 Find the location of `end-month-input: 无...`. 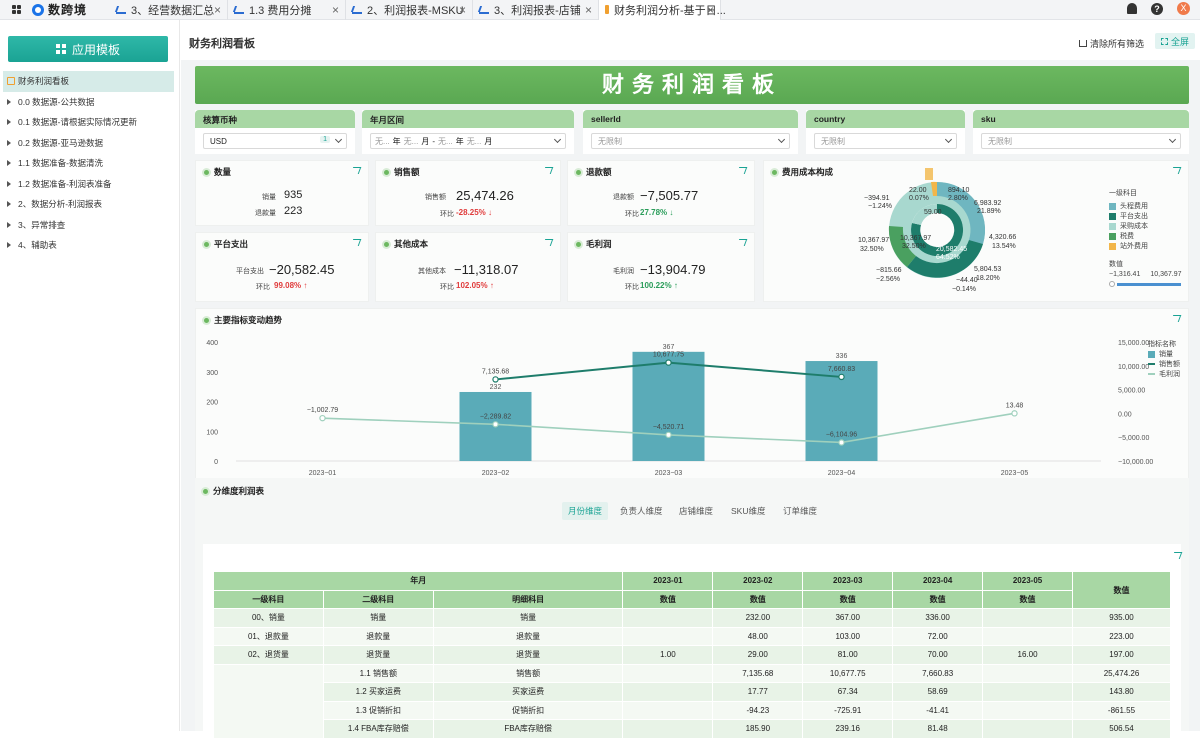

end-month-input: 无... is located at coordinates (474, 141).